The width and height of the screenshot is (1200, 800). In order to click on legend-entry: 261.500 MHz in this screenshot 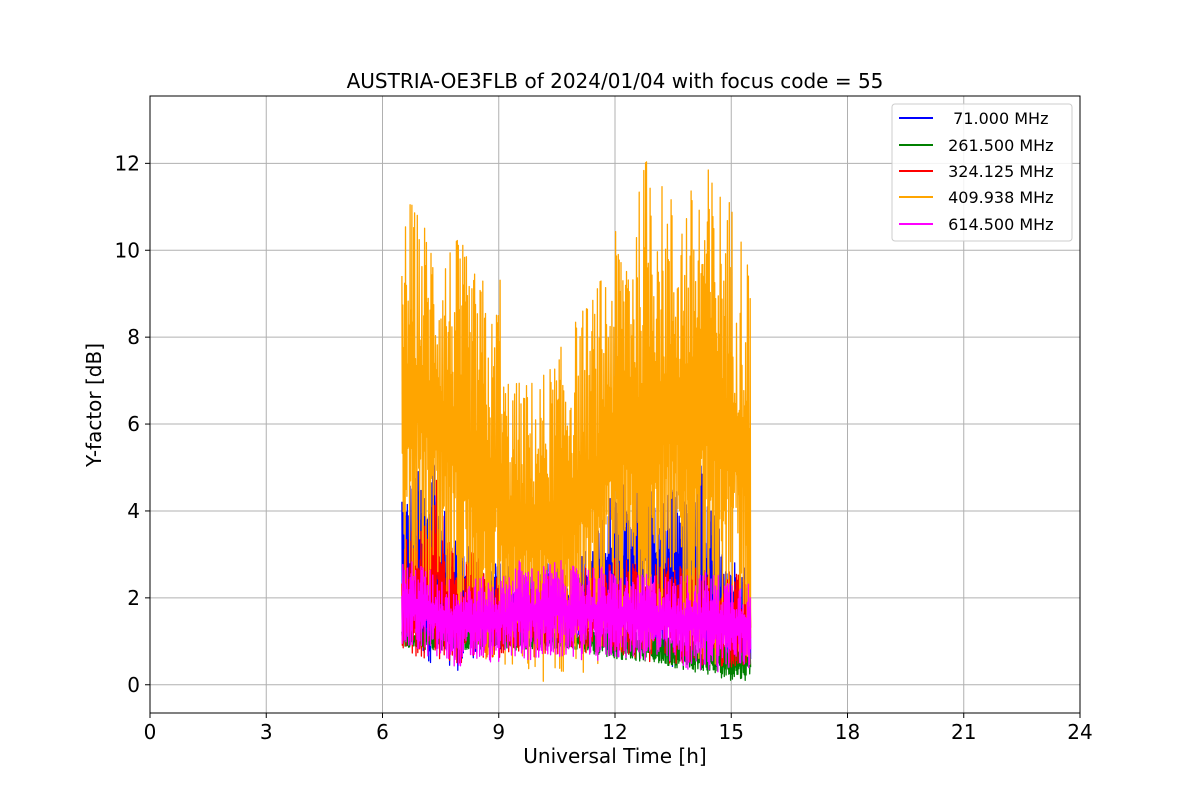, I will do `click(976, 145)`.